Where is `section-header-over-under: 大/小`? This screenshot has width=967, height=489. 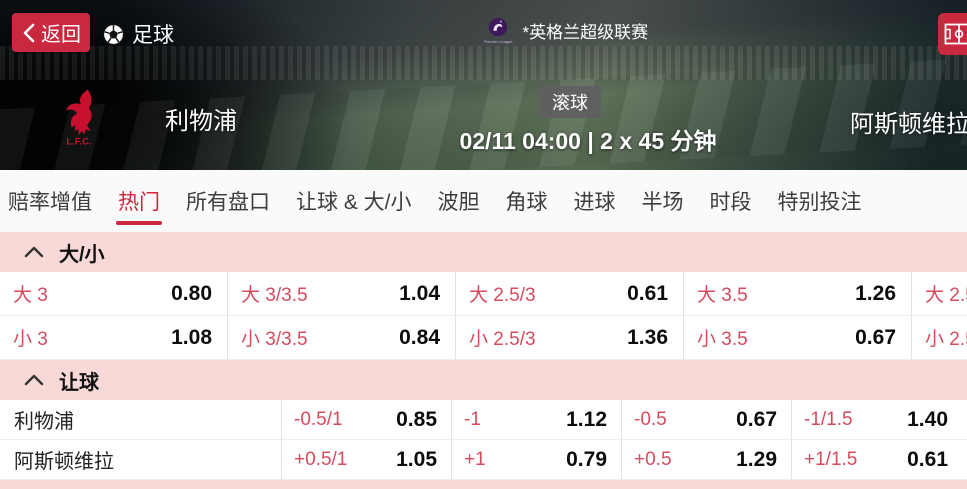 section-header-over-under: 大/小 is located at coordinates (483, 252).